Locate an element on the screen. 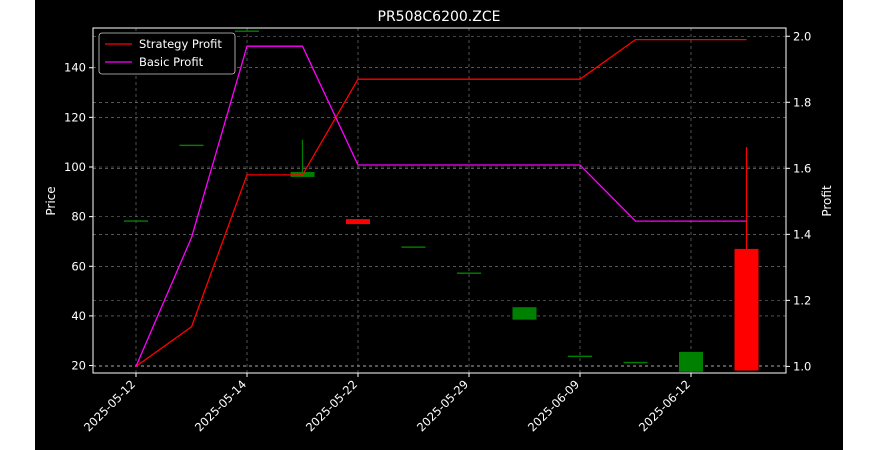 The image size is (878, 450). left-y-axis: 20 40 60 80 100 120 140 is located at coordinates (78, 217).